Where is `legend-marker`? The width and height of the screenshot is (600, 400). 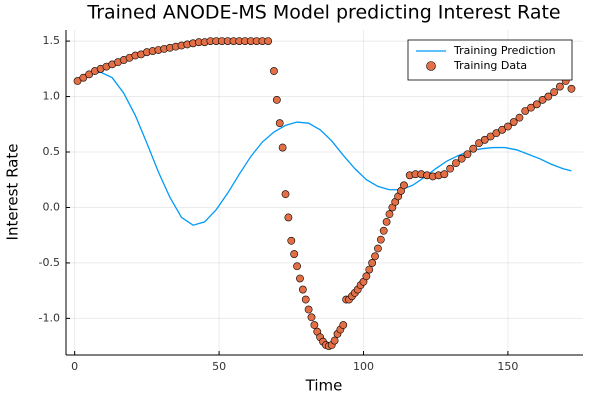 legend-marker is located at coordinates (431, 66).